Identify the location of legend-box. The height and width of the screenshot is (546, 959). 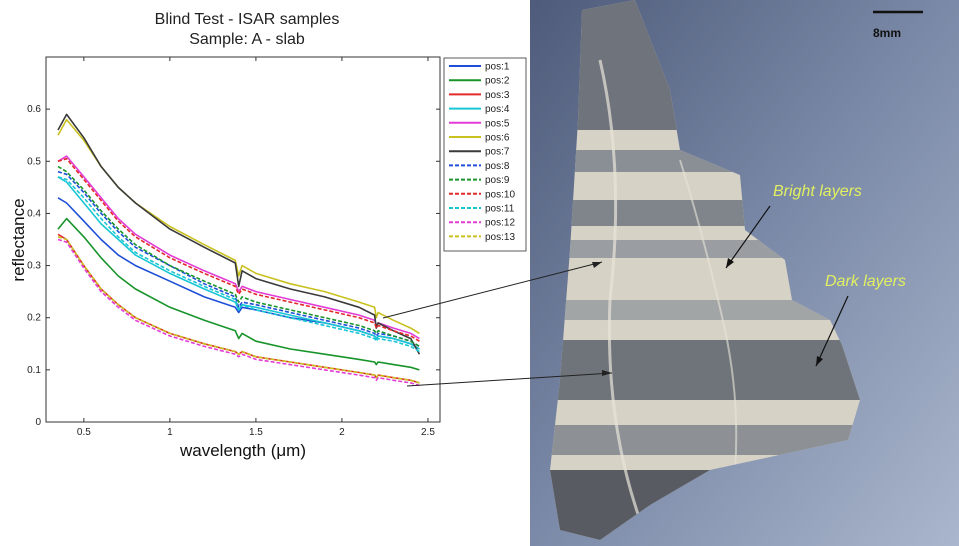
(485, 154).